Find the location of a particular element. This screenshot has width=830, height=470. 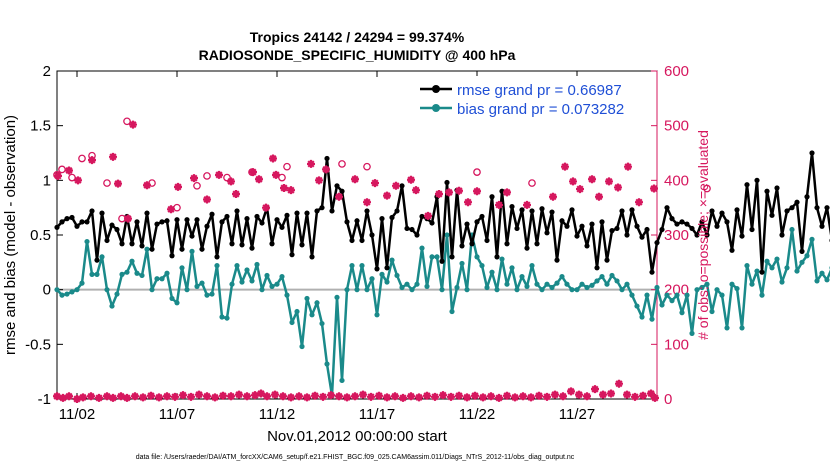

y-axis-label-right: # of obs: o=possible; ×=evaluated is located at coordinates (703, 235).